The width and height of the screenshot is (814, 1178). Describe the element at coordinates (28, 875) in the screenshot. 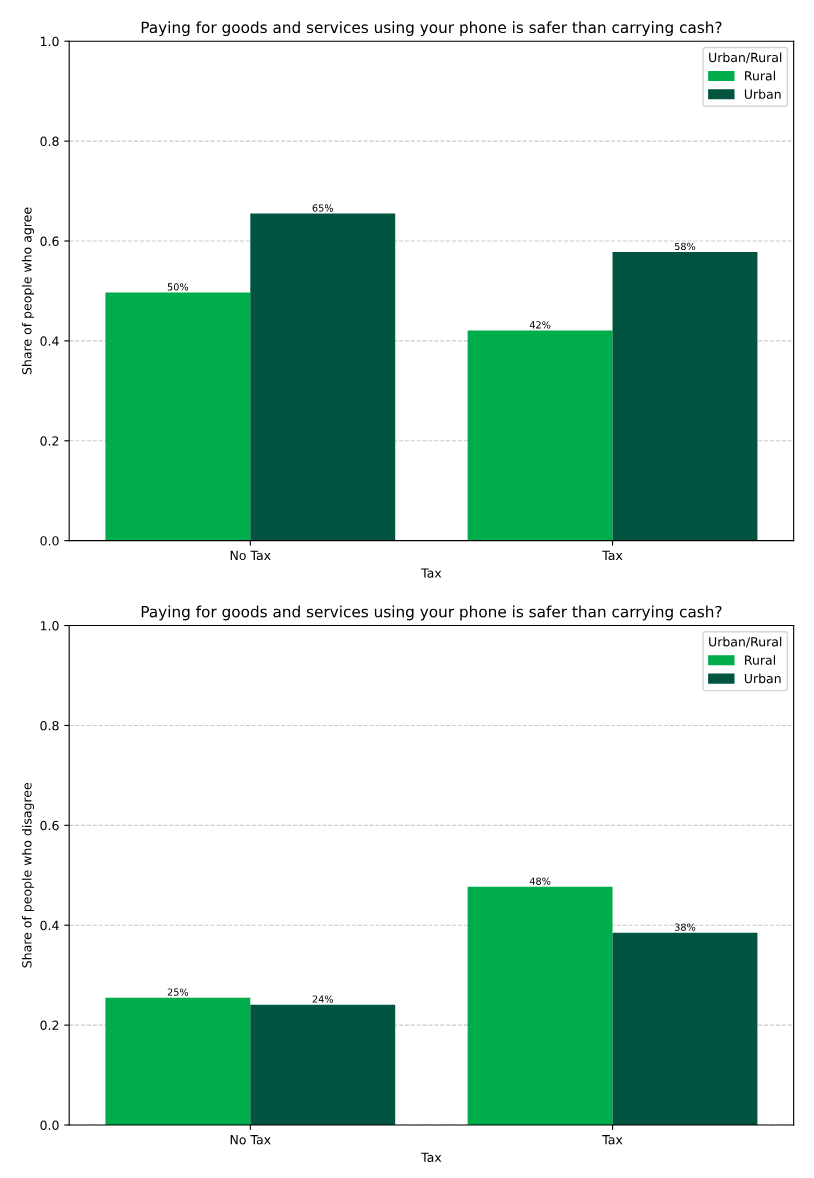

I see `y-axis-title: Share of people who disagree` at that location.